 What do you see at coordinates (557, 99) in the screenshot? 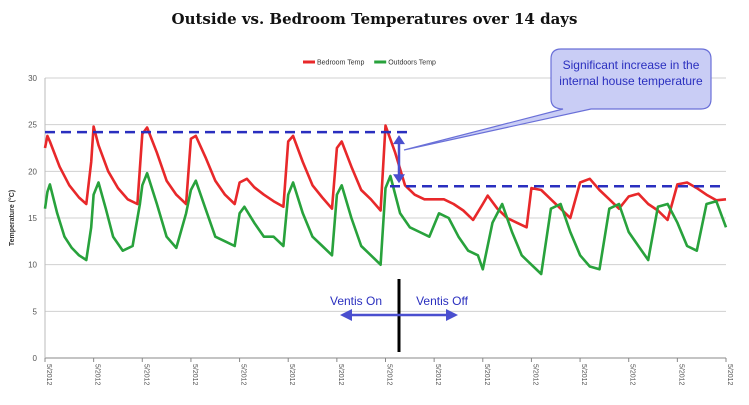
I see `callout-box` at bounding box center [557, 99].